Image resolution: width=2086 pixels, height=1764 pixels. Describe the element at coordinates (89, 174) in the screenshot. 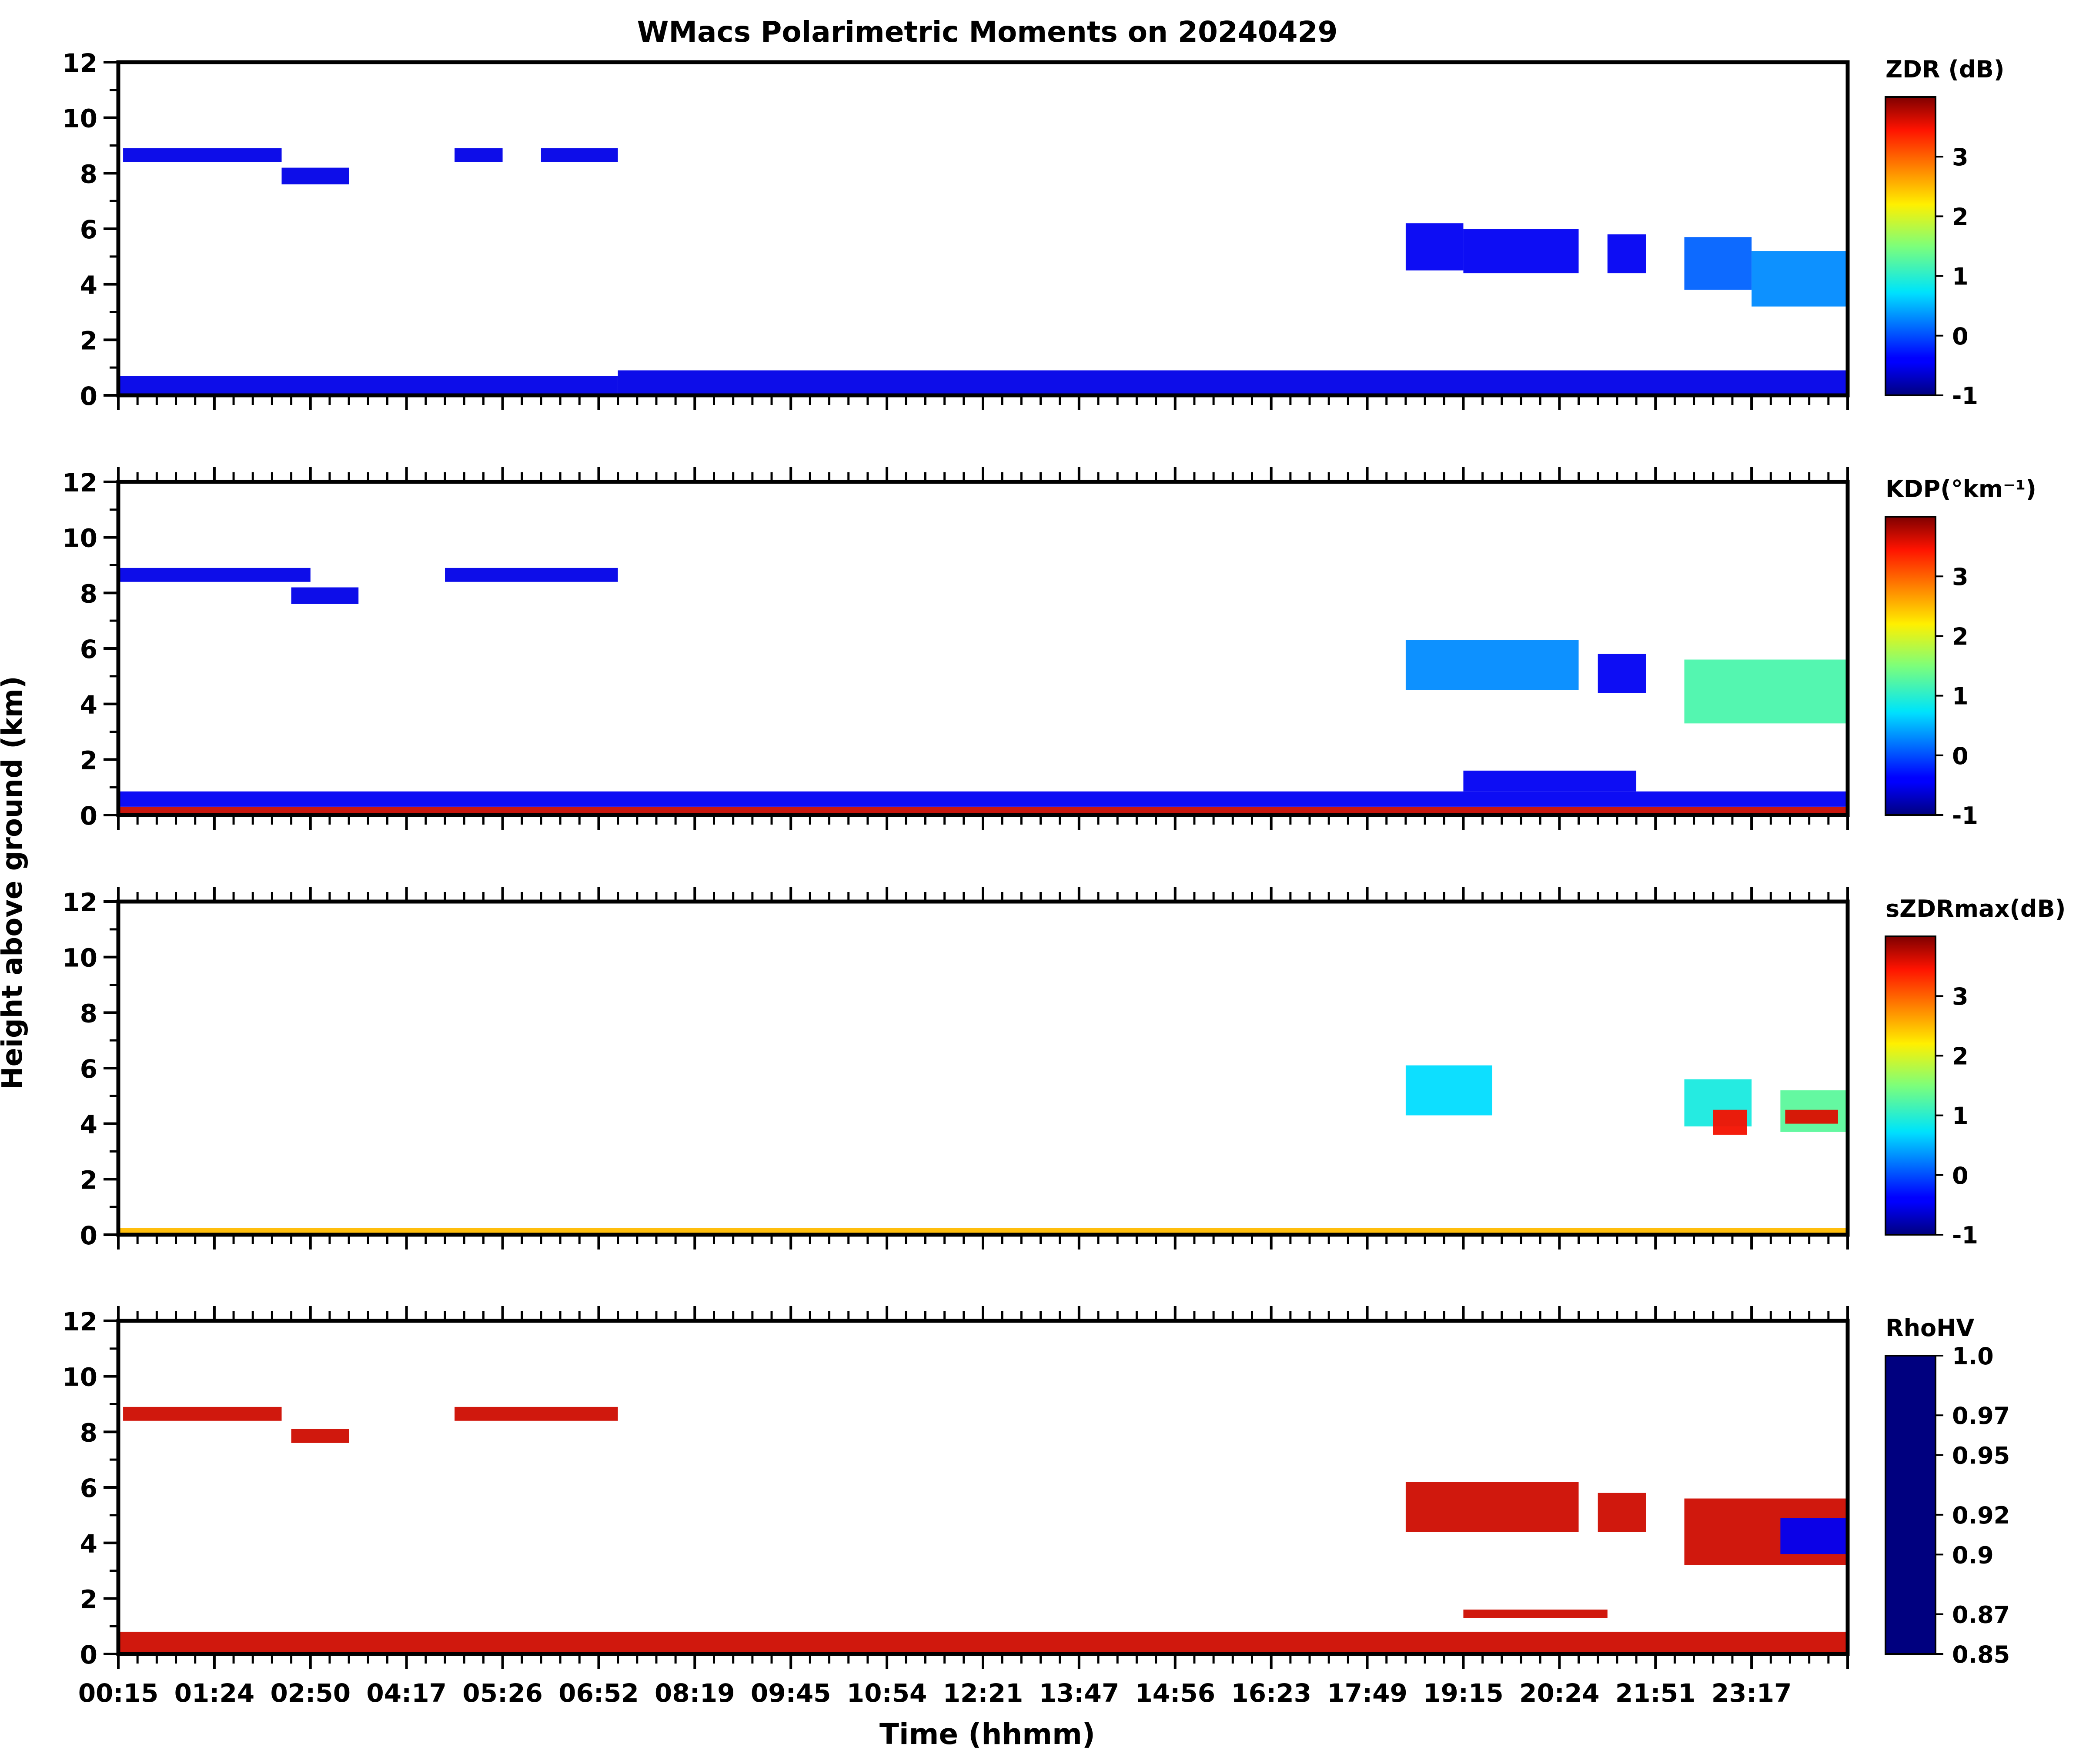

I see `zdr-y-tick-label: 8` at that location.